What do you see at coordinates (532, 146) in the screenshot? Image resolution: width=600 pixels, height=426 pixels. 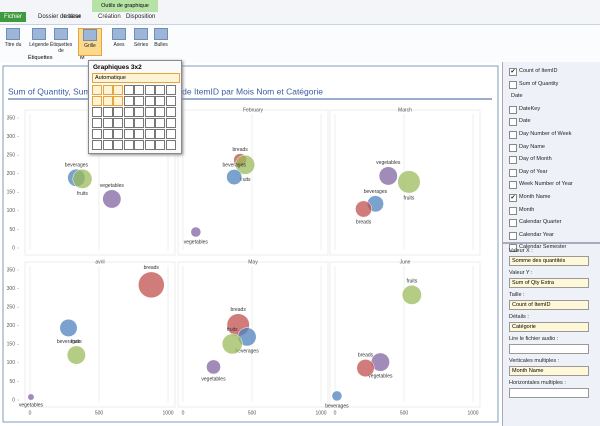 I see `field-label: Day Name` at bounding box center [532, 146].